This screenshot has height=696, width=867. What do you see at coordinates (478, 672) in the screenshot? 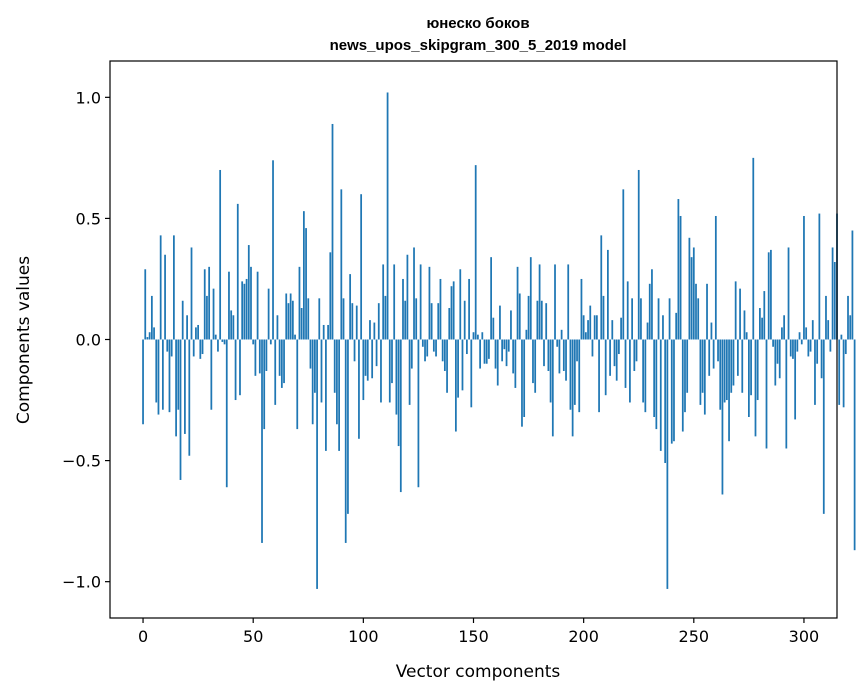
I see `x-axis-label: Vector components` at bounding box center [478, 672].